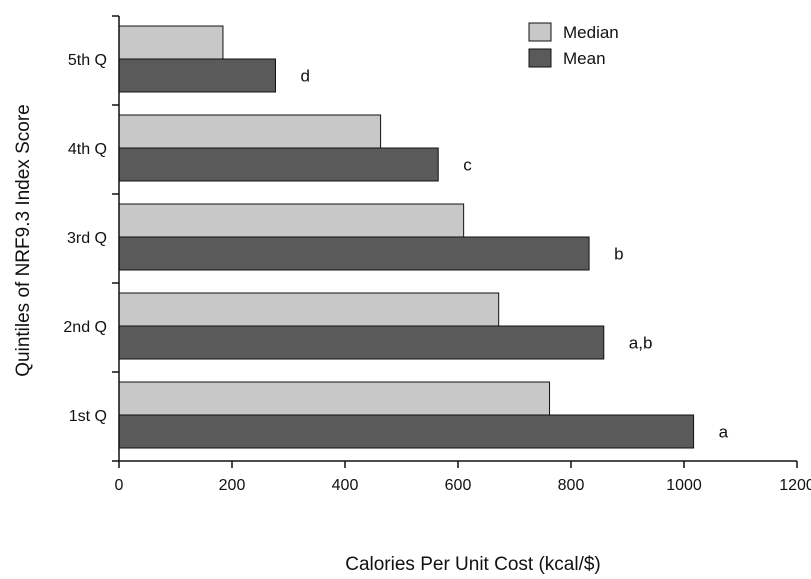 The image size is (811, 579). What do you see at coordinates (540, 58) in the screenshot?
I see `legend-swatch-mean` at bounding box center [540, 58].